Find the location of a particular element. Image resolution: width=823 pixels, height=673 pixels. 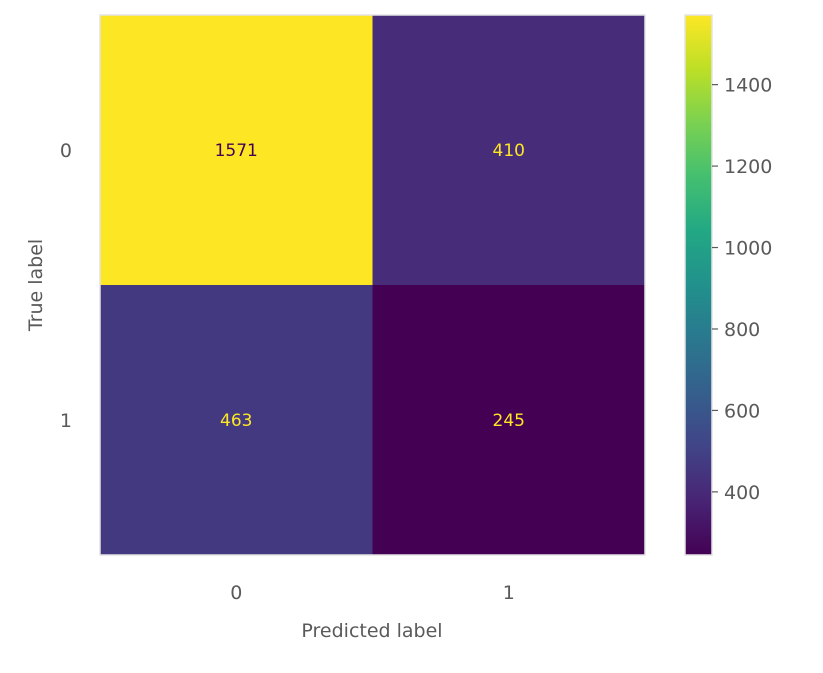

cell-value-label: 410 is located at coordinates (509, 151).